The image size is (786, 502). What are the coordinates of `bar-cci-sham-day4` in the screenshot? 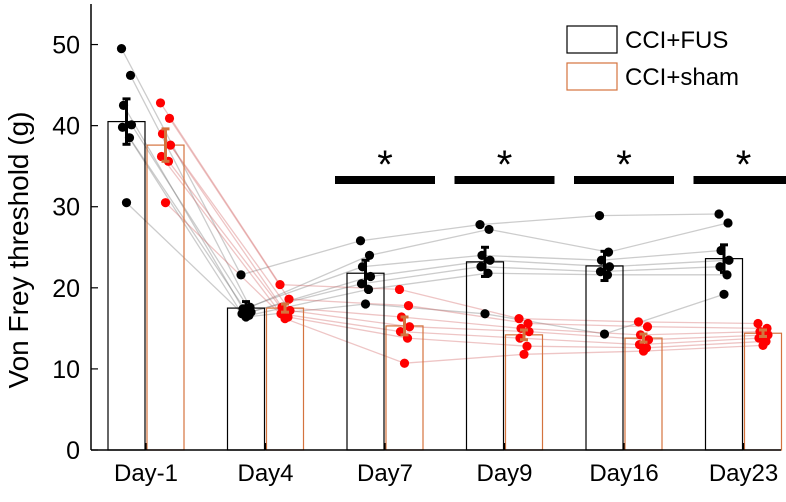 It's located at (285, 379).